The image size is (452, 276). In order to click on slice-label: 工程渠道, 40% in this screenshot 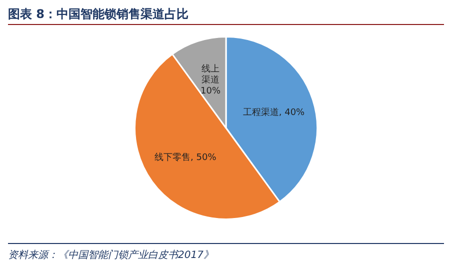, I will do `click(274, 112)`.